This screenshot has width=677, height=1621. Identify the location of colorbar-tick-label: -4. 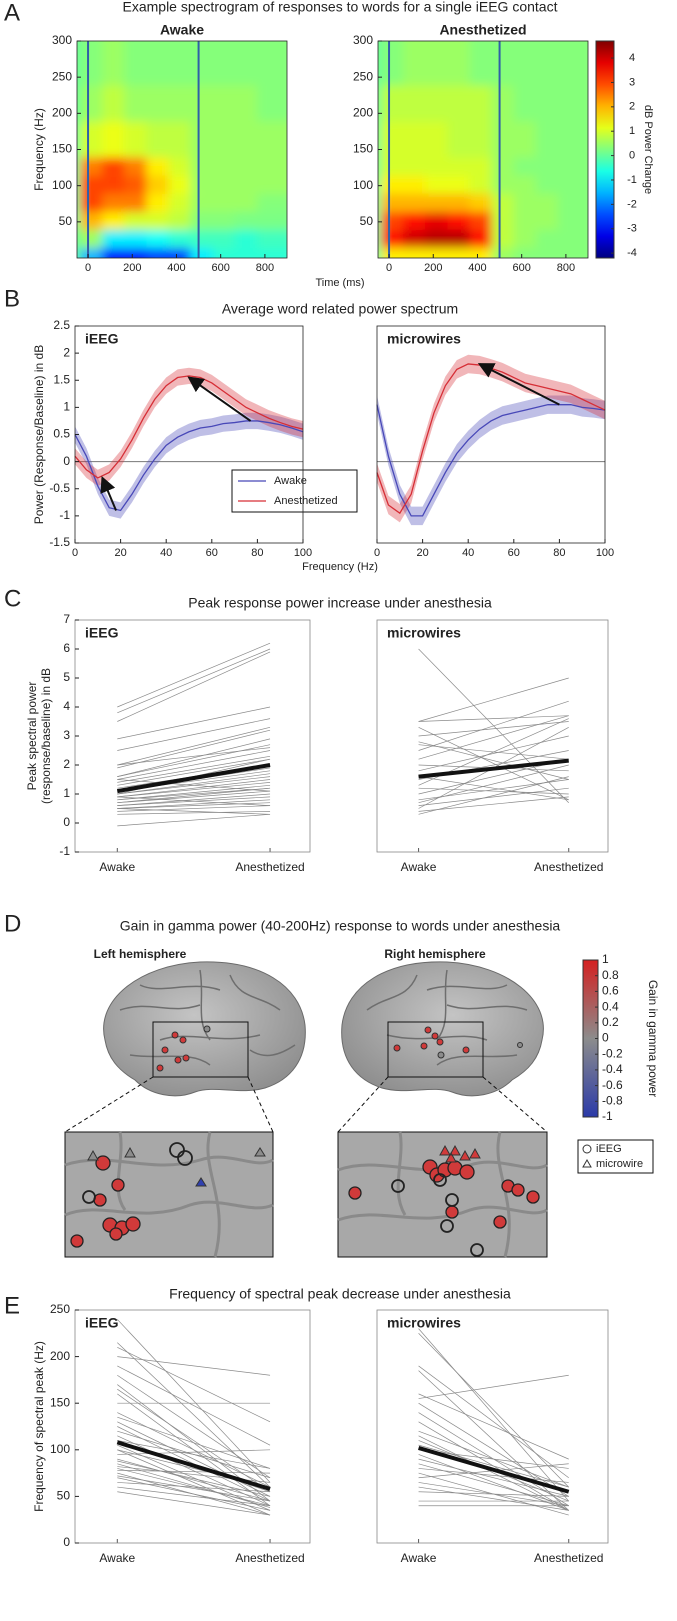
(632, 253).